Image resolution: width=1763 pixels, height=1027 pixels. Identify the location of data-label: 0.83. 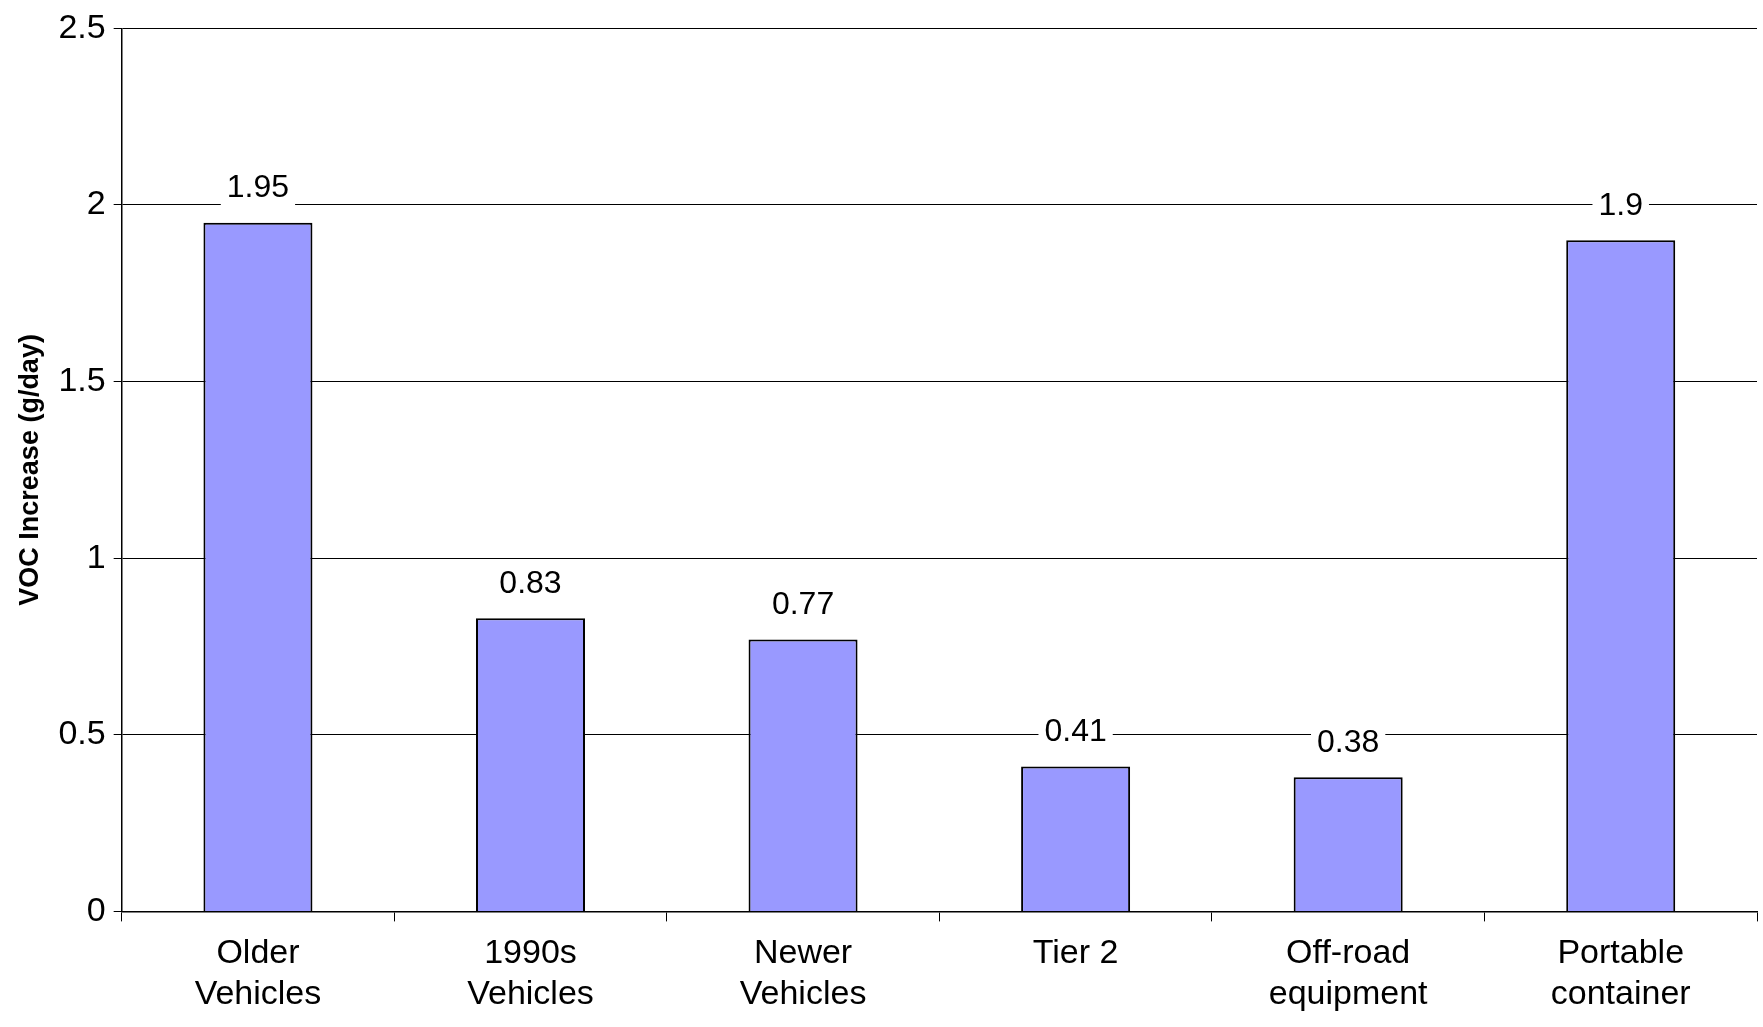
(530, 582).